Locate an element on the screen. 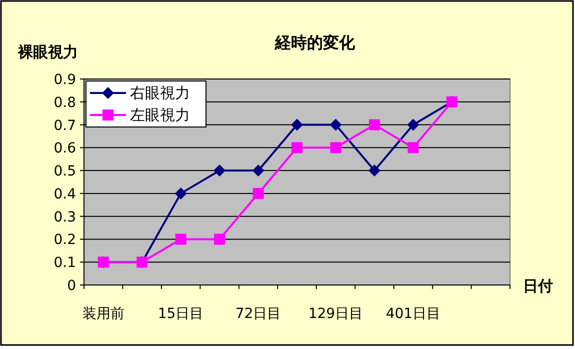 This screenshot has width=575, height=349. y-tick-label: 0.4 is located at coordinates (65, 194).